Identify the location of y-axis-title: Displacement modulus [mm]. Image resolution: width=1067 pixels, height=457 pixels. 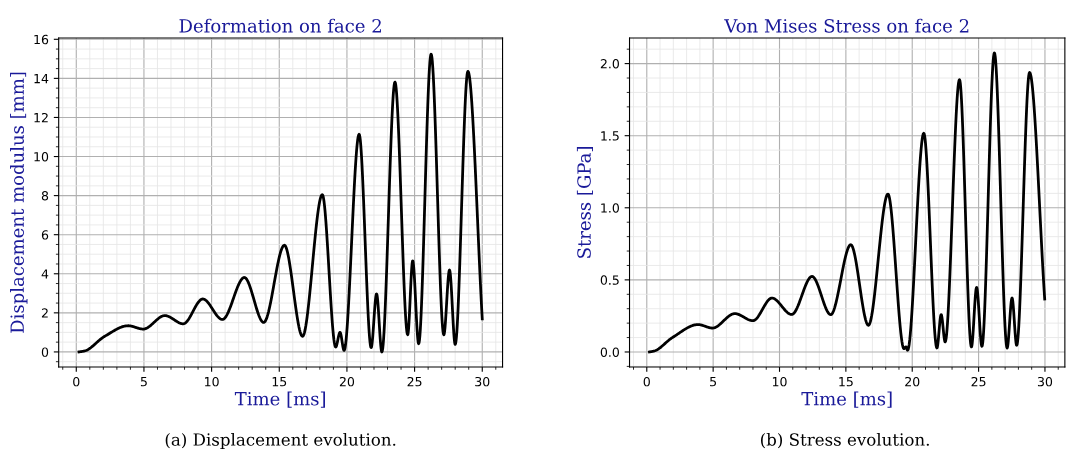
(19, 202).